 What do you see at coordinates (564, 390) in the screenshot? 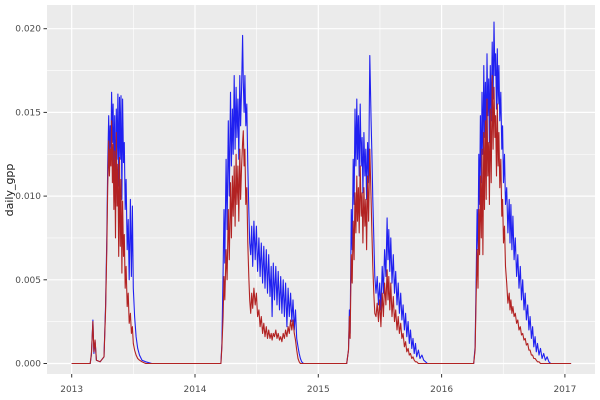
I see `x-tick-label: 2017` at bounding box center [564, 390].